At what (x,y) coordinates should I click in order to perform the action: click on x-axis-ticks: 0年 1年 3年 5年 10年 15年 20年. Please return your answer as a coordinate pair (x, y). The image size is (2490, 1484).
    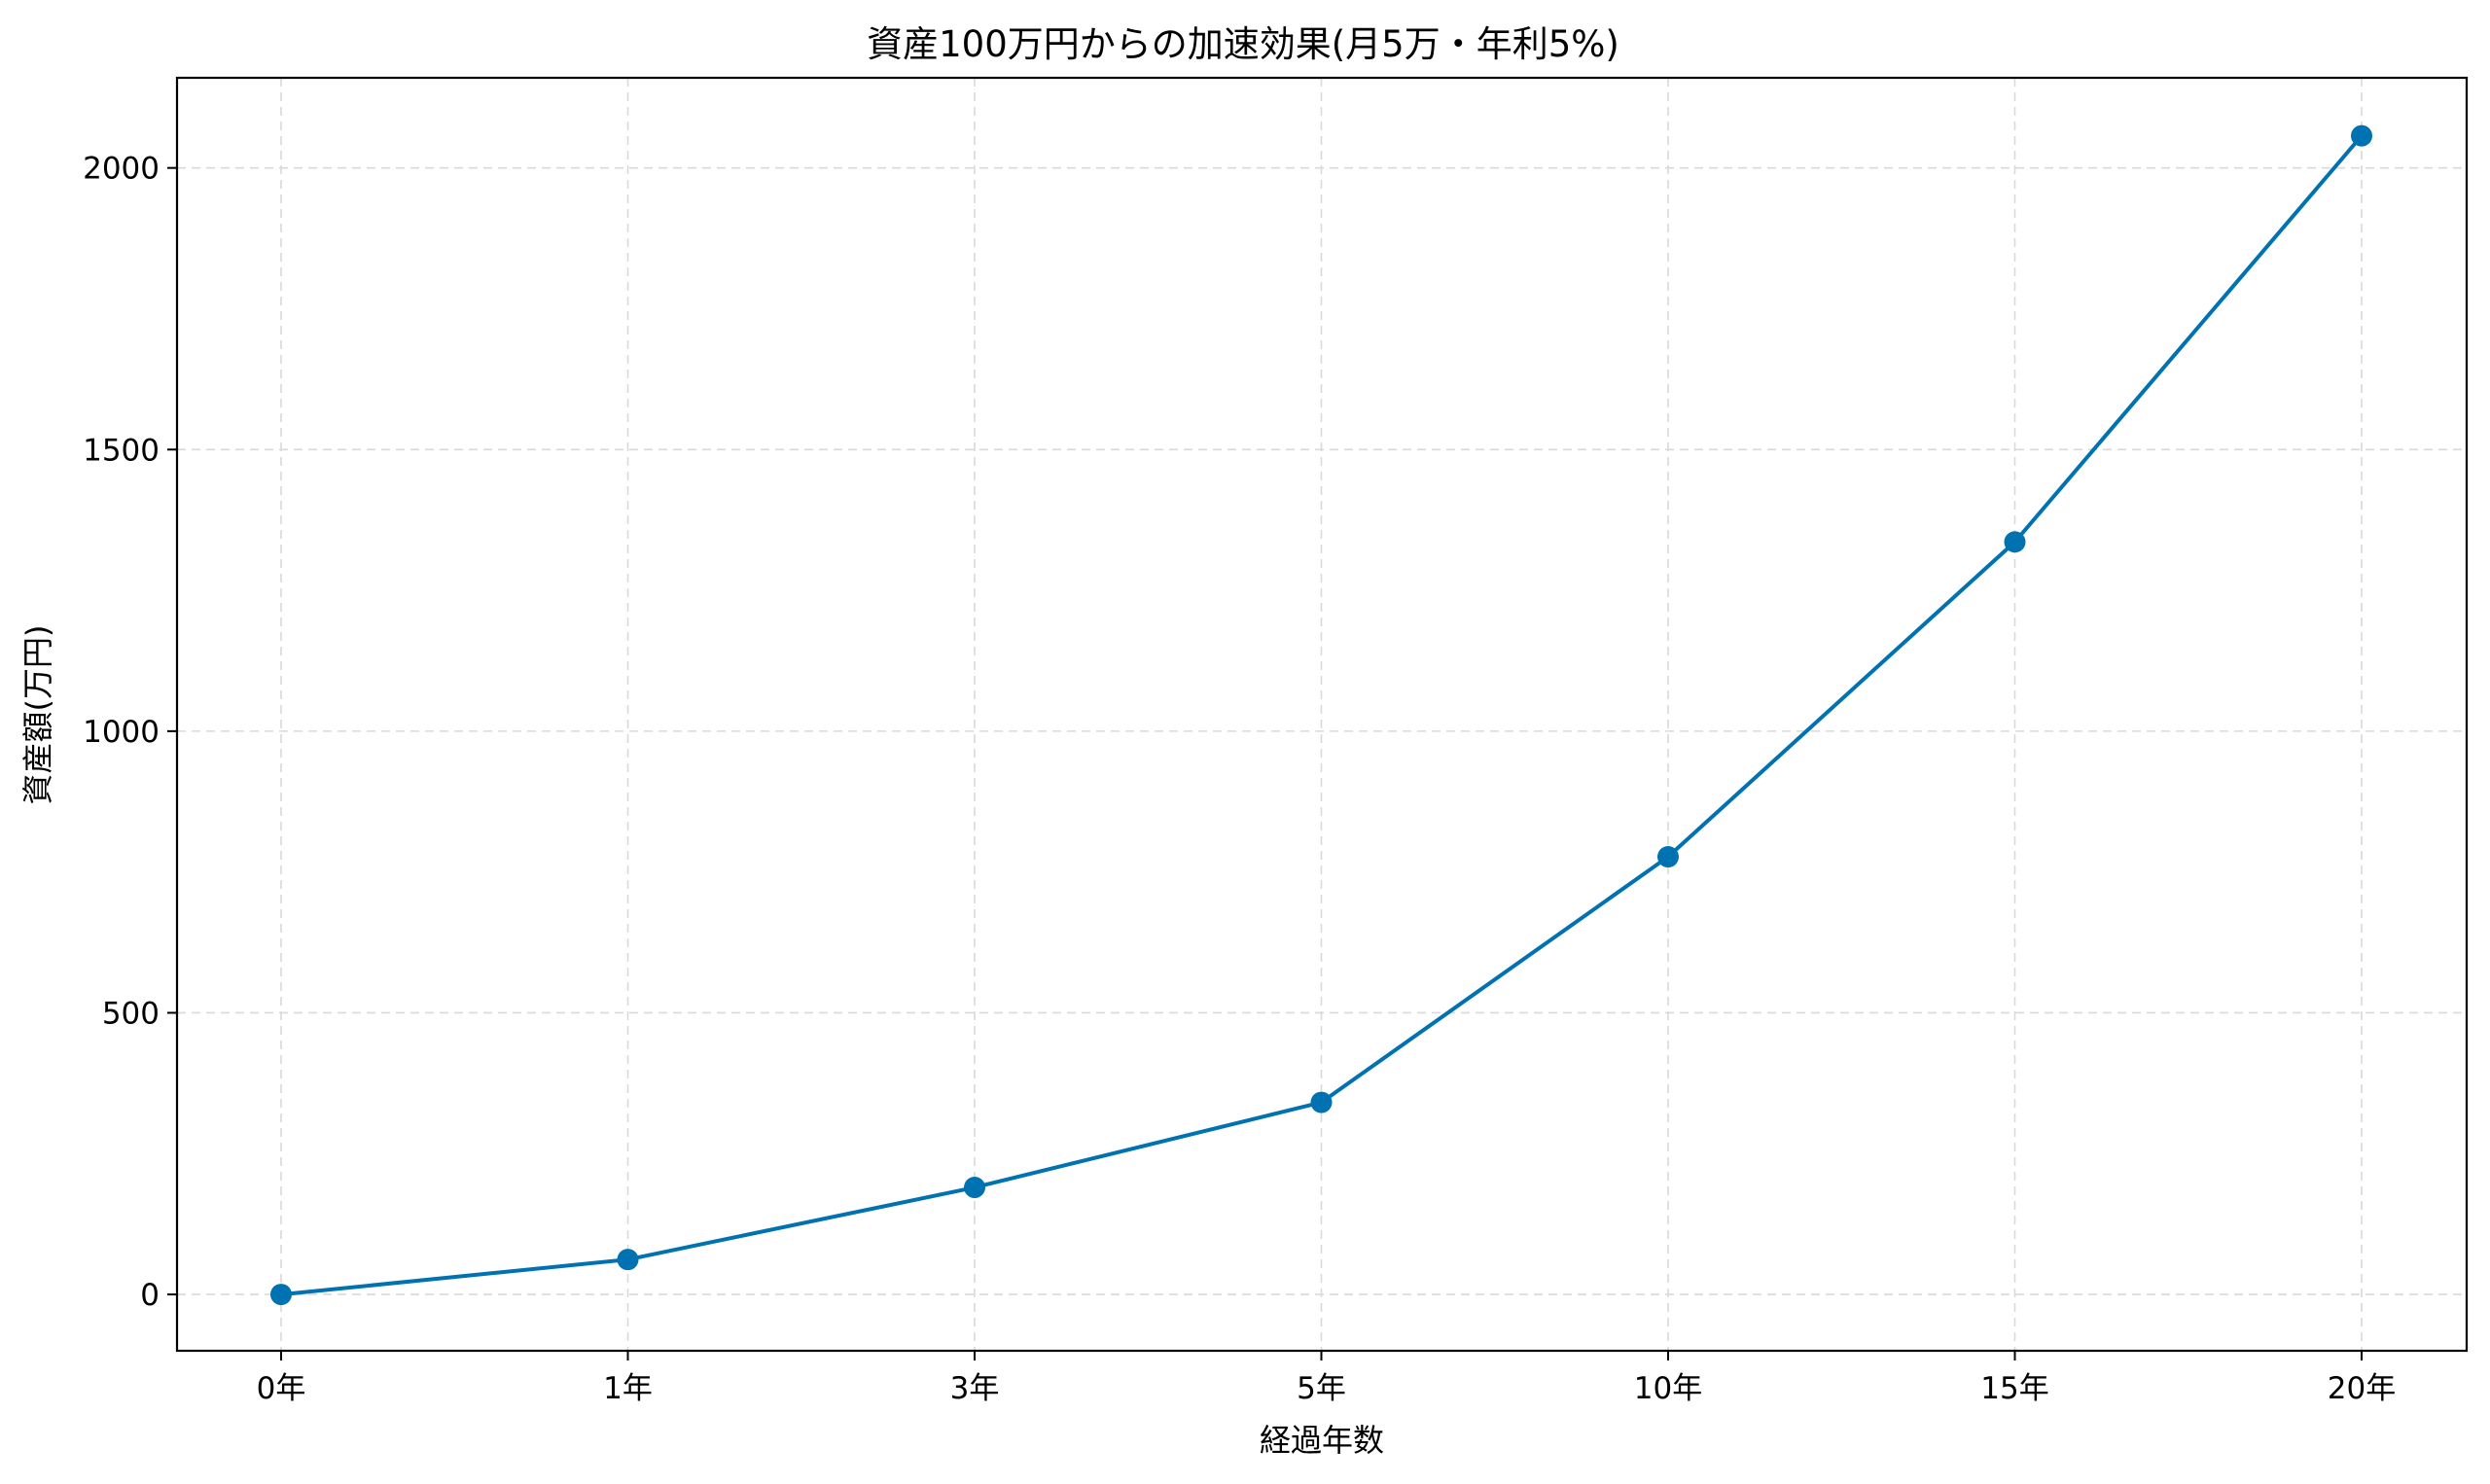
    Looking at the image, I should click on (1326, 1379).